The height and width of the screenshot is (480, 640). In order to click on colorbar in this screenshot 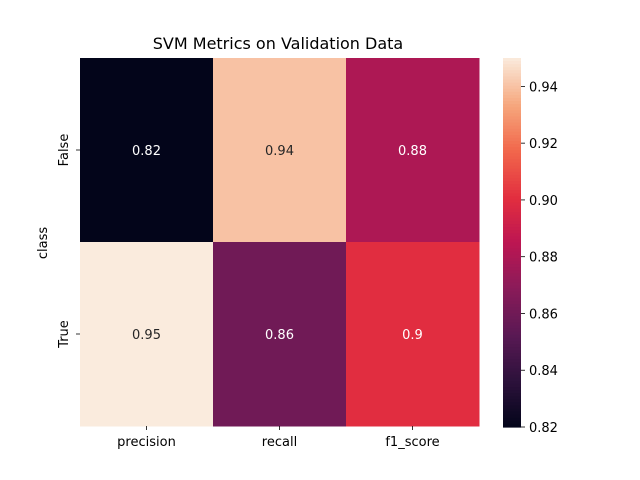, I will do `click(512, 243)`.